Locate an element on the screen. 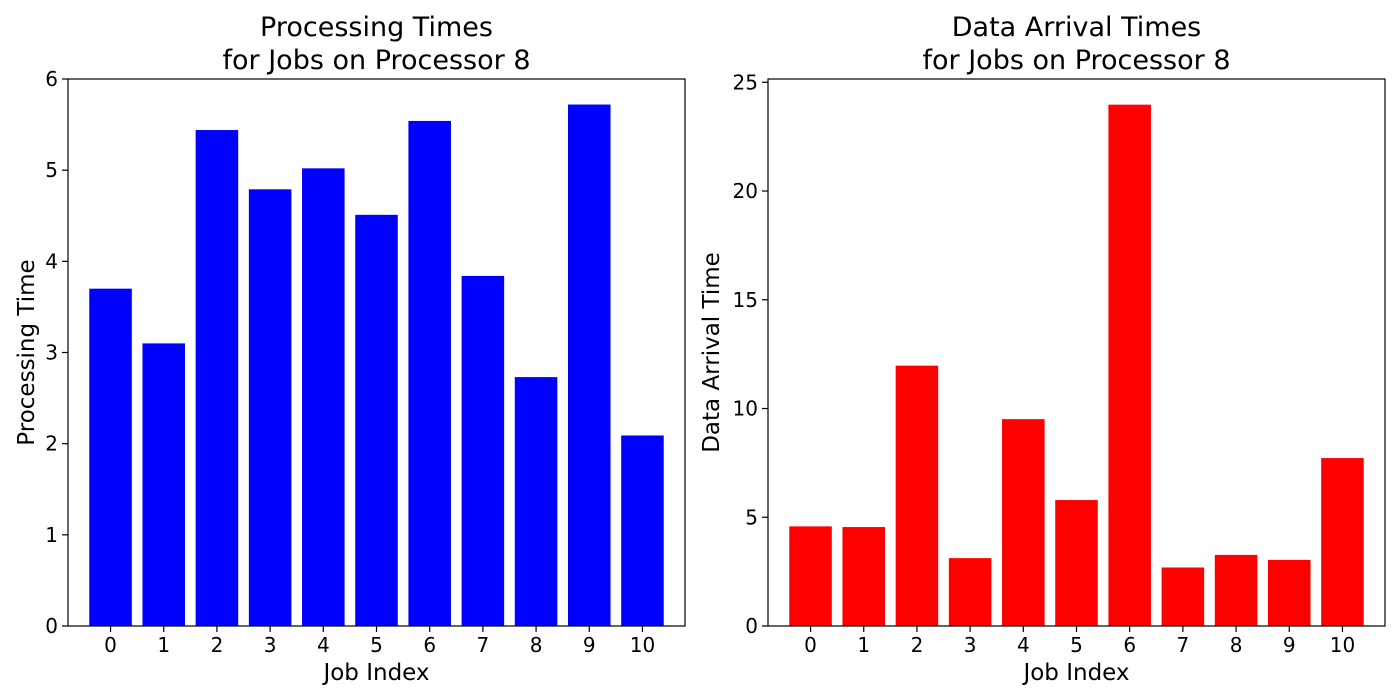 The image size is (1400, 700). y-tick-label: 4 is located at coordinates (51, 261).